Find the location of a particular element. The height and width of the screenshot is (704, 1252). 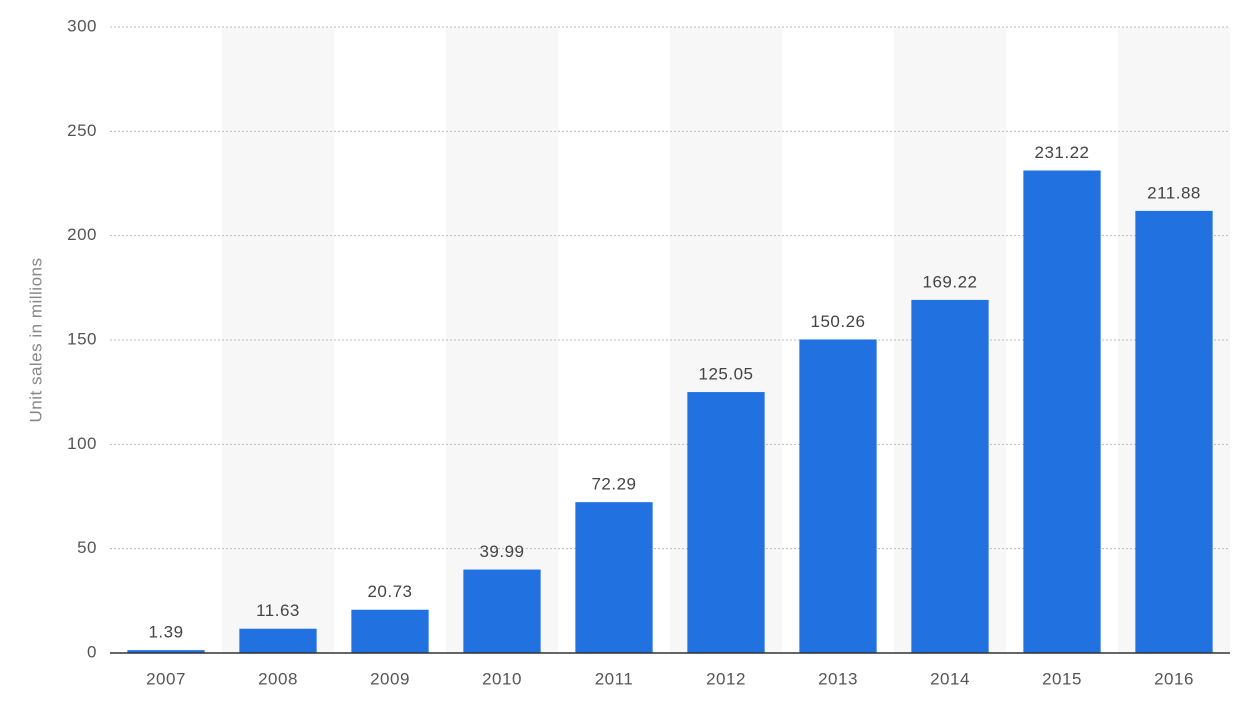

value-label: 1.39 is located at coordinates (165, 632).